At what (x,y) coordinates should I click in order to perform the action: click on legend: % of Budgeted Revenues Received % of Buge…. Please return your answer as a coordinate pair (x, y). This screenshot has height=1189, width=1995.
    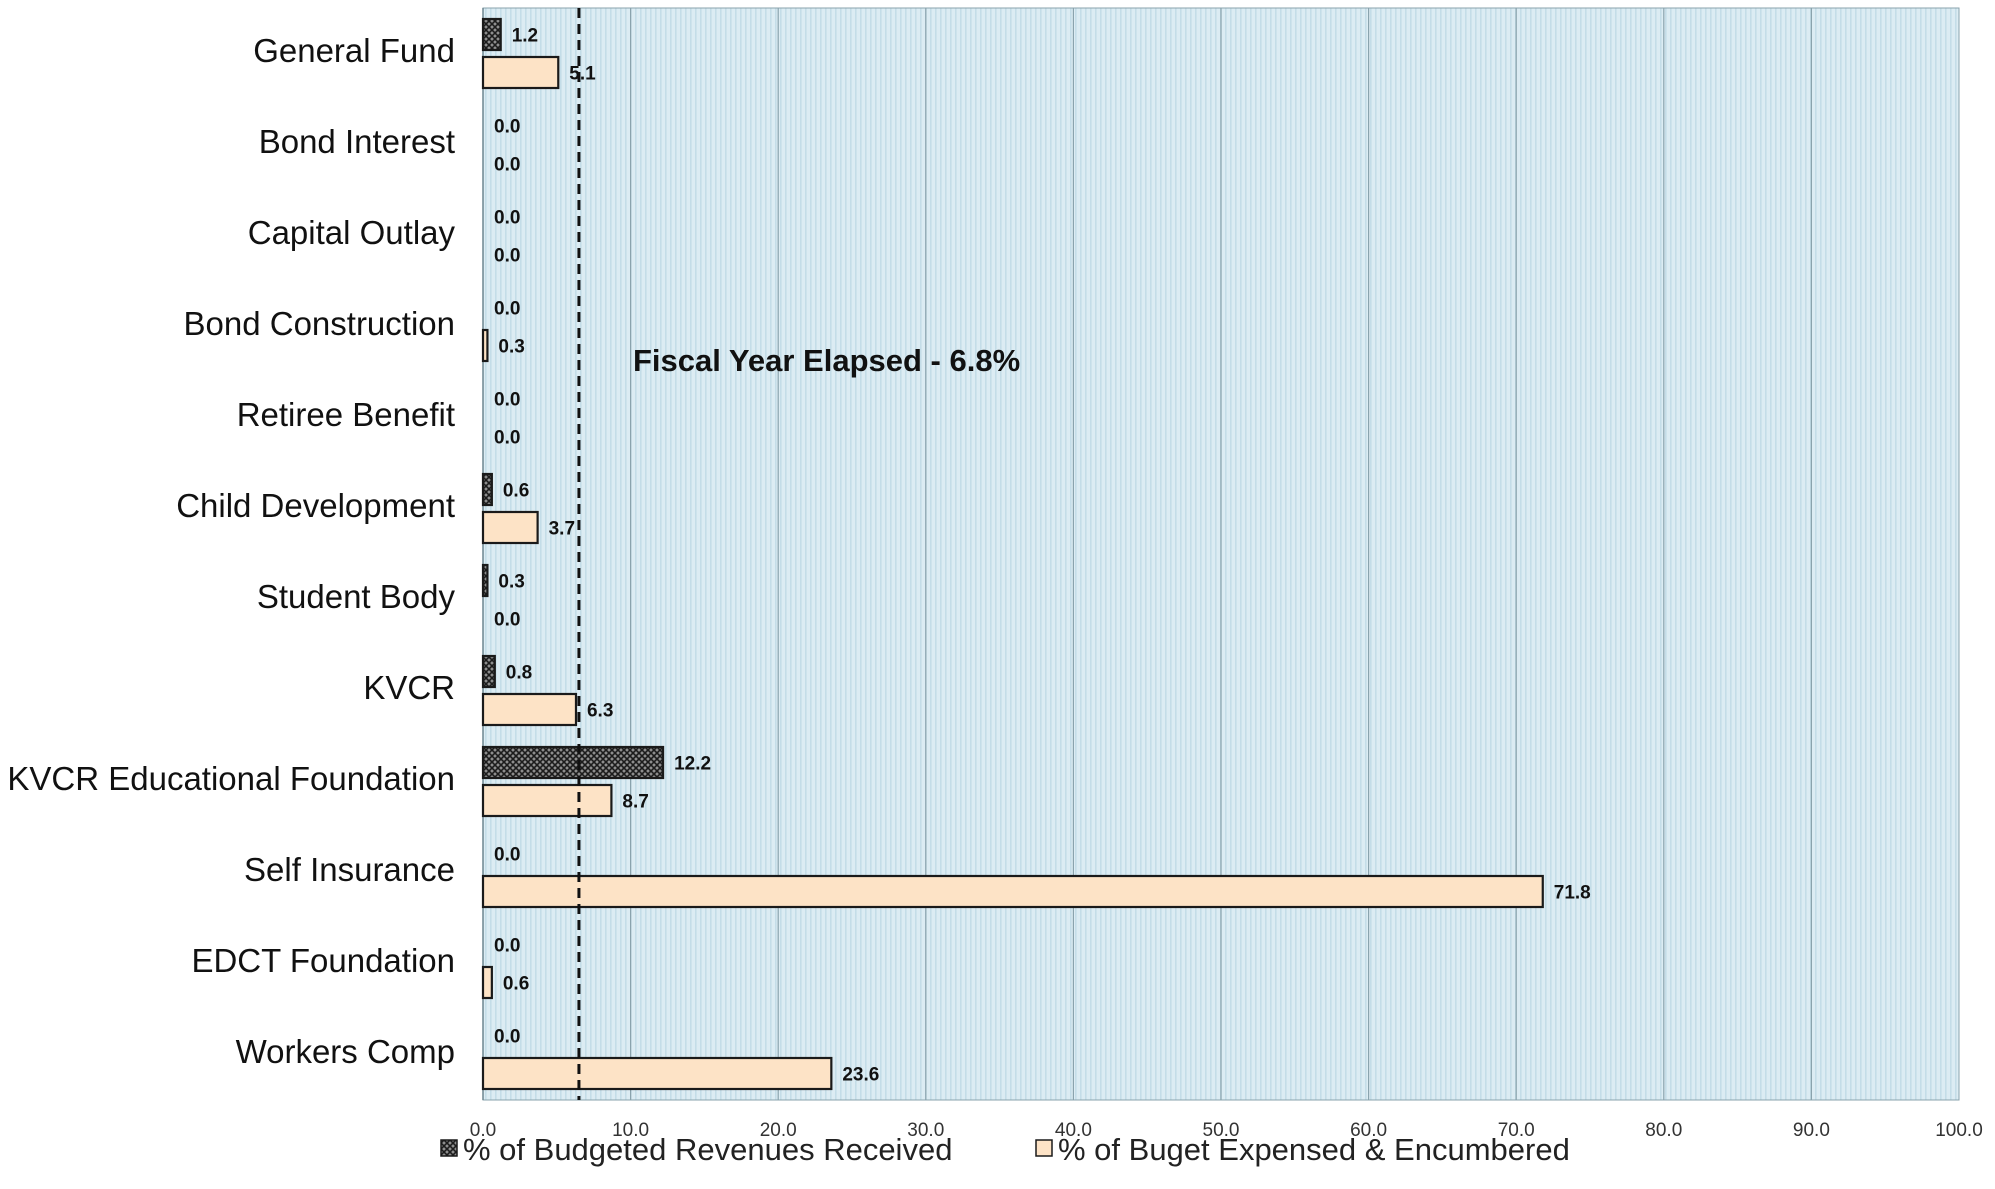
    Looking at the image, I should click on (1005, 1149).